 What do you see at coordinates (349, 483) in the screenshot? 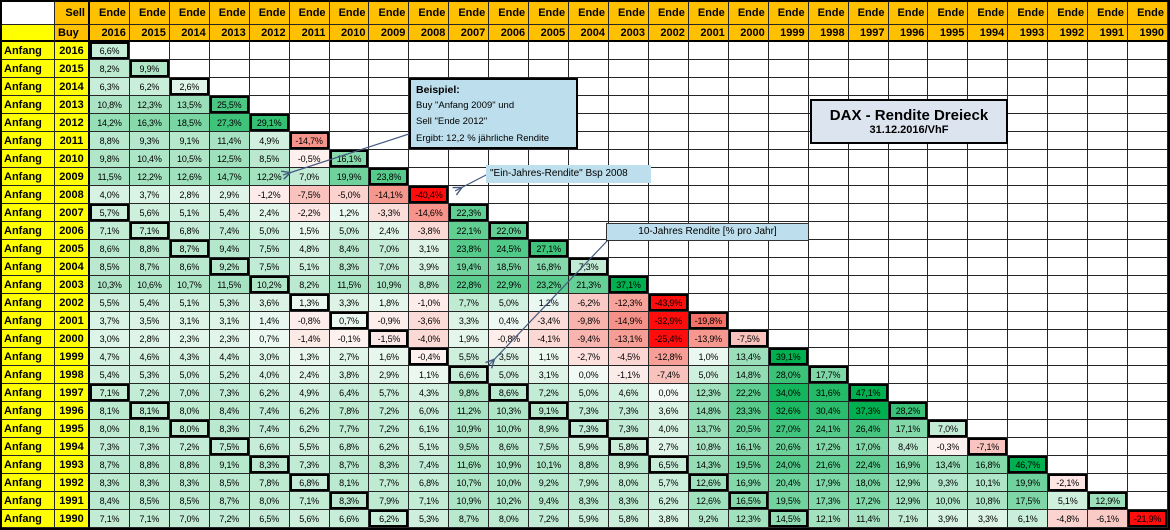
I see `return-cell-1992-2010: 8,1%` at bounding box center [349, 483].